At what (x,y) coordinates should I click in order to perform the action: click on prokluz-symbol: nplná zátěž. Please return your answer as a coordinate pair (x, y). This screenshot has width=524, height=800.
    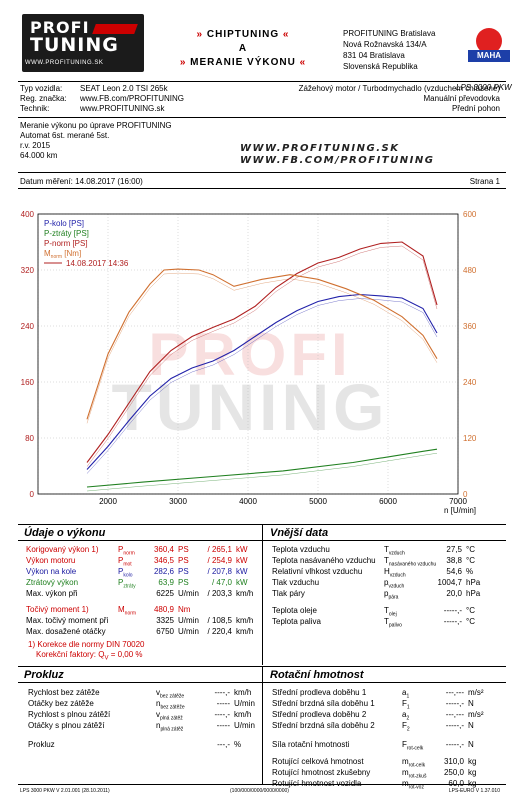
    Looking at the image, I should click on (170, 727).